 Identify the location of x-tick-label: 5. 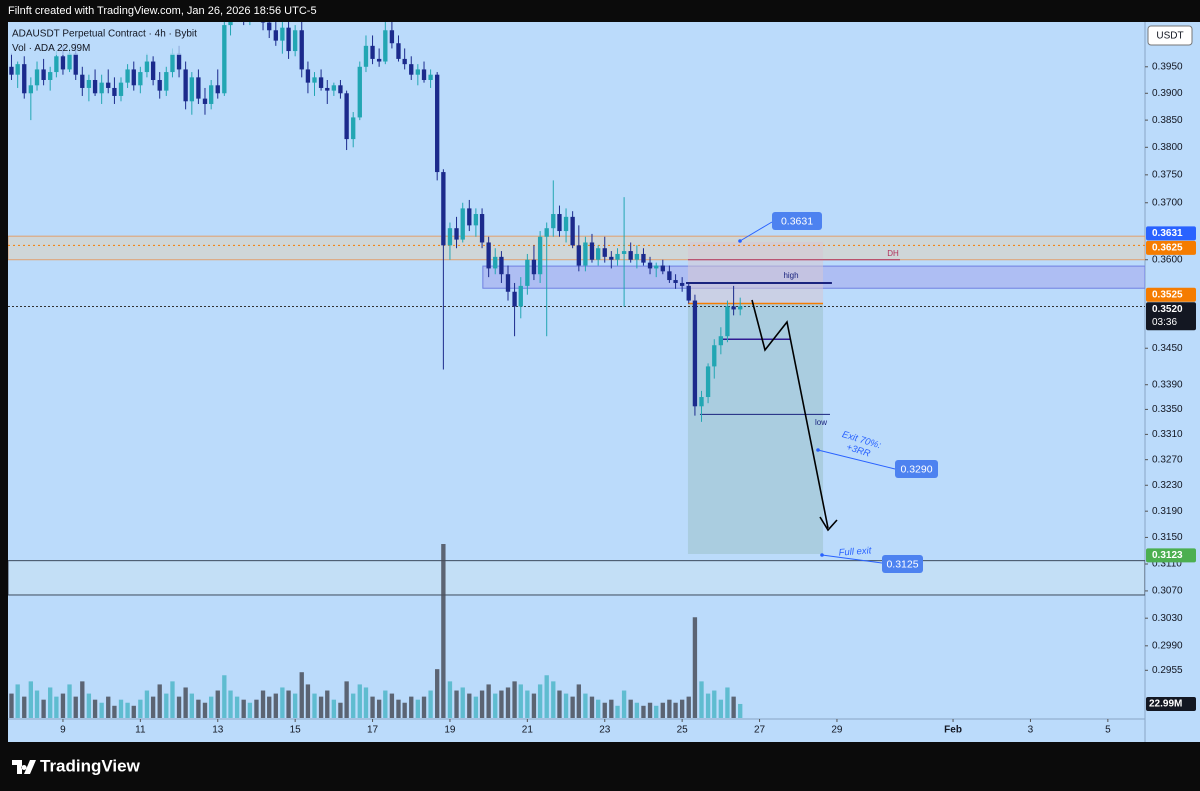
(1108, 730).